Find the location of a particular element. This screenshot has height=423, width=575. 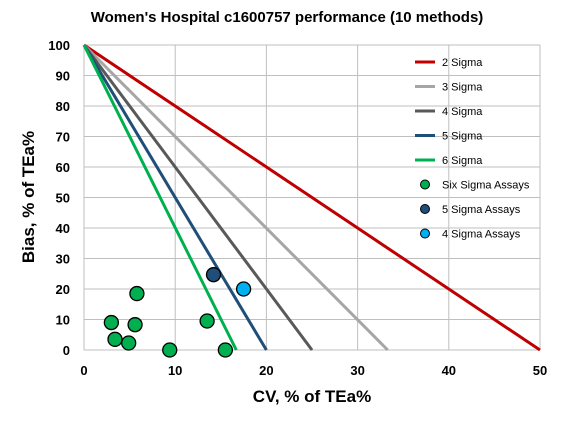

legend-label: 5 Sigma is located at coordinates (462, 137).